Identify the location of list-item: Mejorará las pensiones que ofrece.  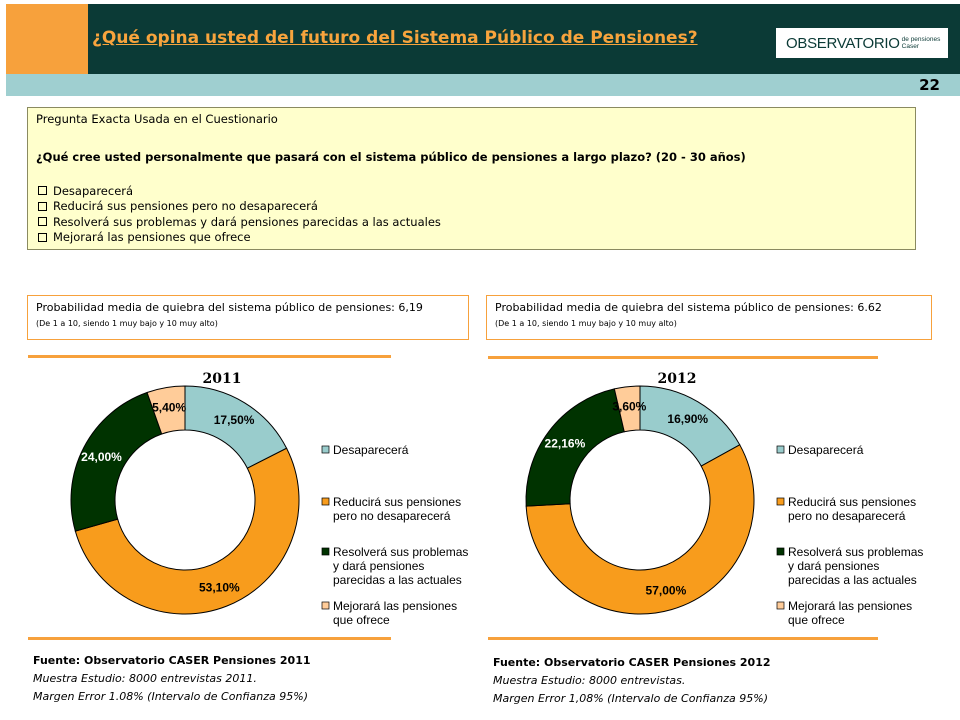
(238, 238).